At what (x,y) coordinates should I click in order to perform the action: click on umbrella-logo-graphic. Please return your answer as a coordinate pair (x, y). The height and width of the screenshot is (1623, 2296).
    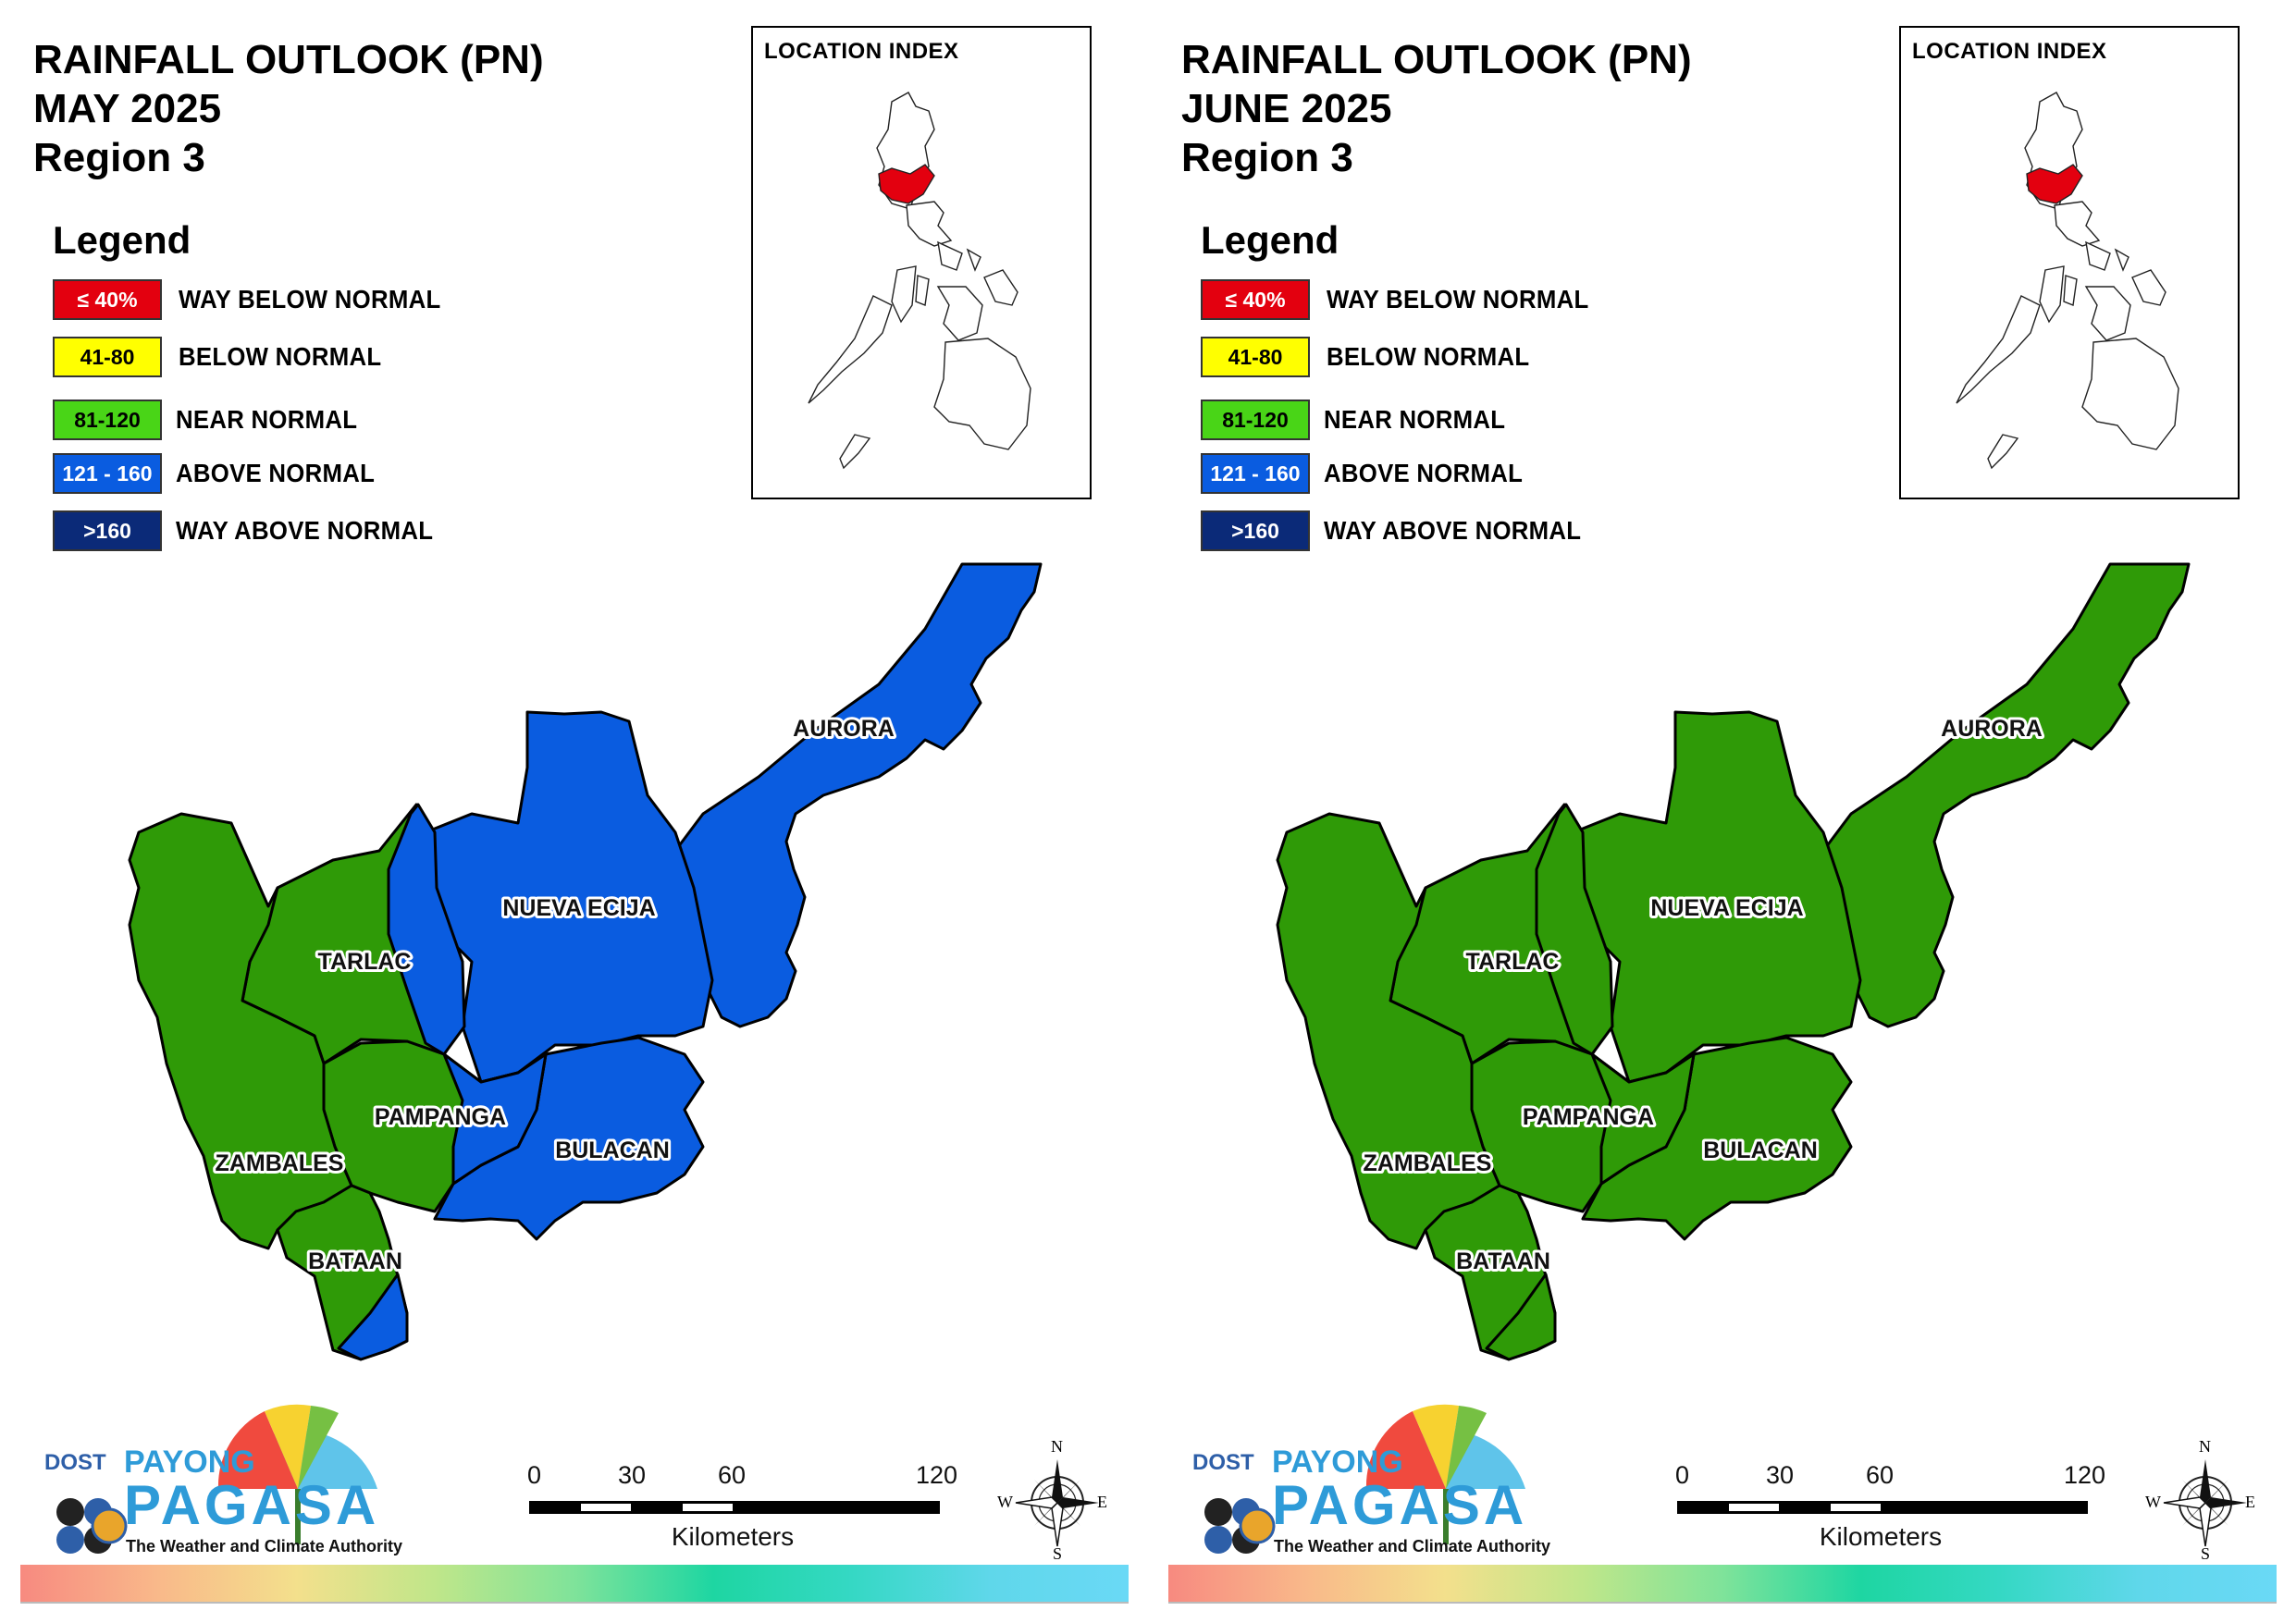
    Looking at the image, I should click on (1364, 1479).